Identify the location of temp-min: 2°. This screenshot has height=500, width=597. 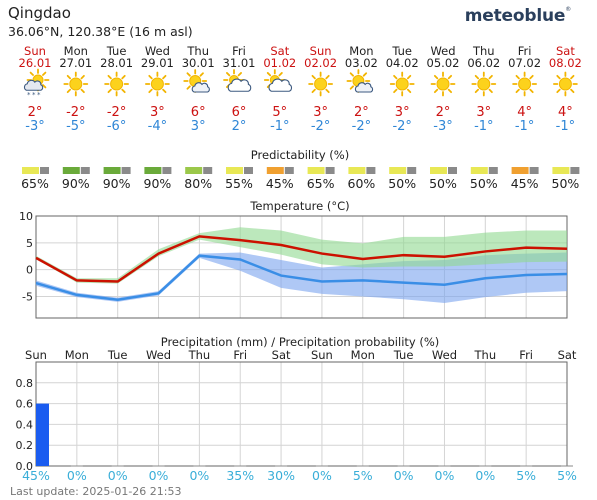
(239, 126).